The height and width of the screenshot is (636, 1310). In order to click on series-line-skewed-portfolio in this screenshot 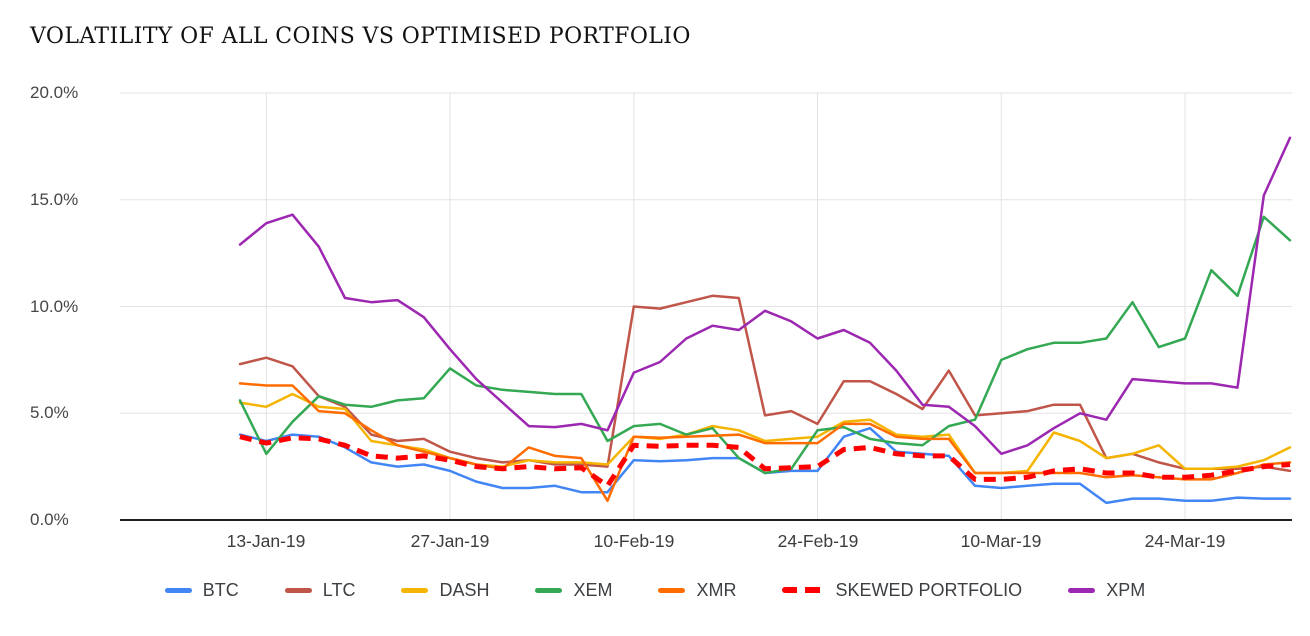, I will do `click(765, 461)`.